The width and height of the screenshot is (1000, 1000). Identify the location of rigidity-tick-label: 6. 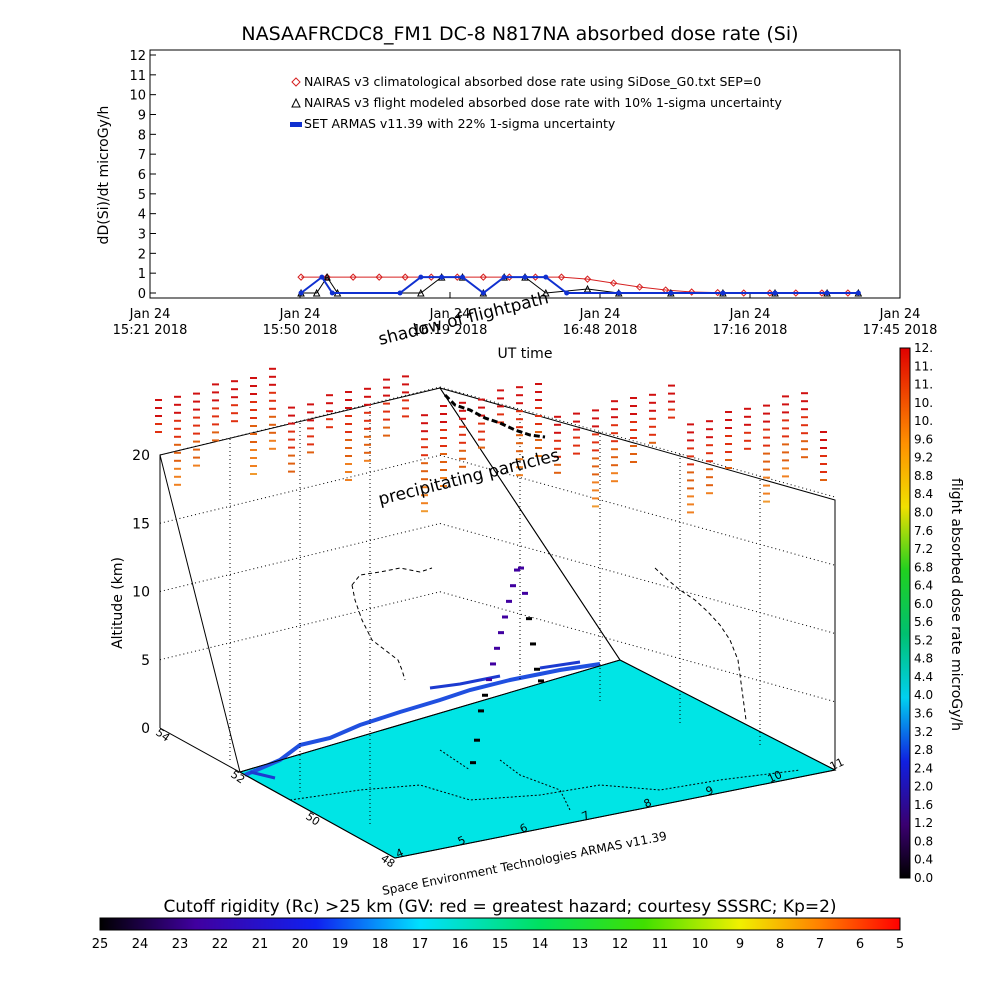
(860, 944).